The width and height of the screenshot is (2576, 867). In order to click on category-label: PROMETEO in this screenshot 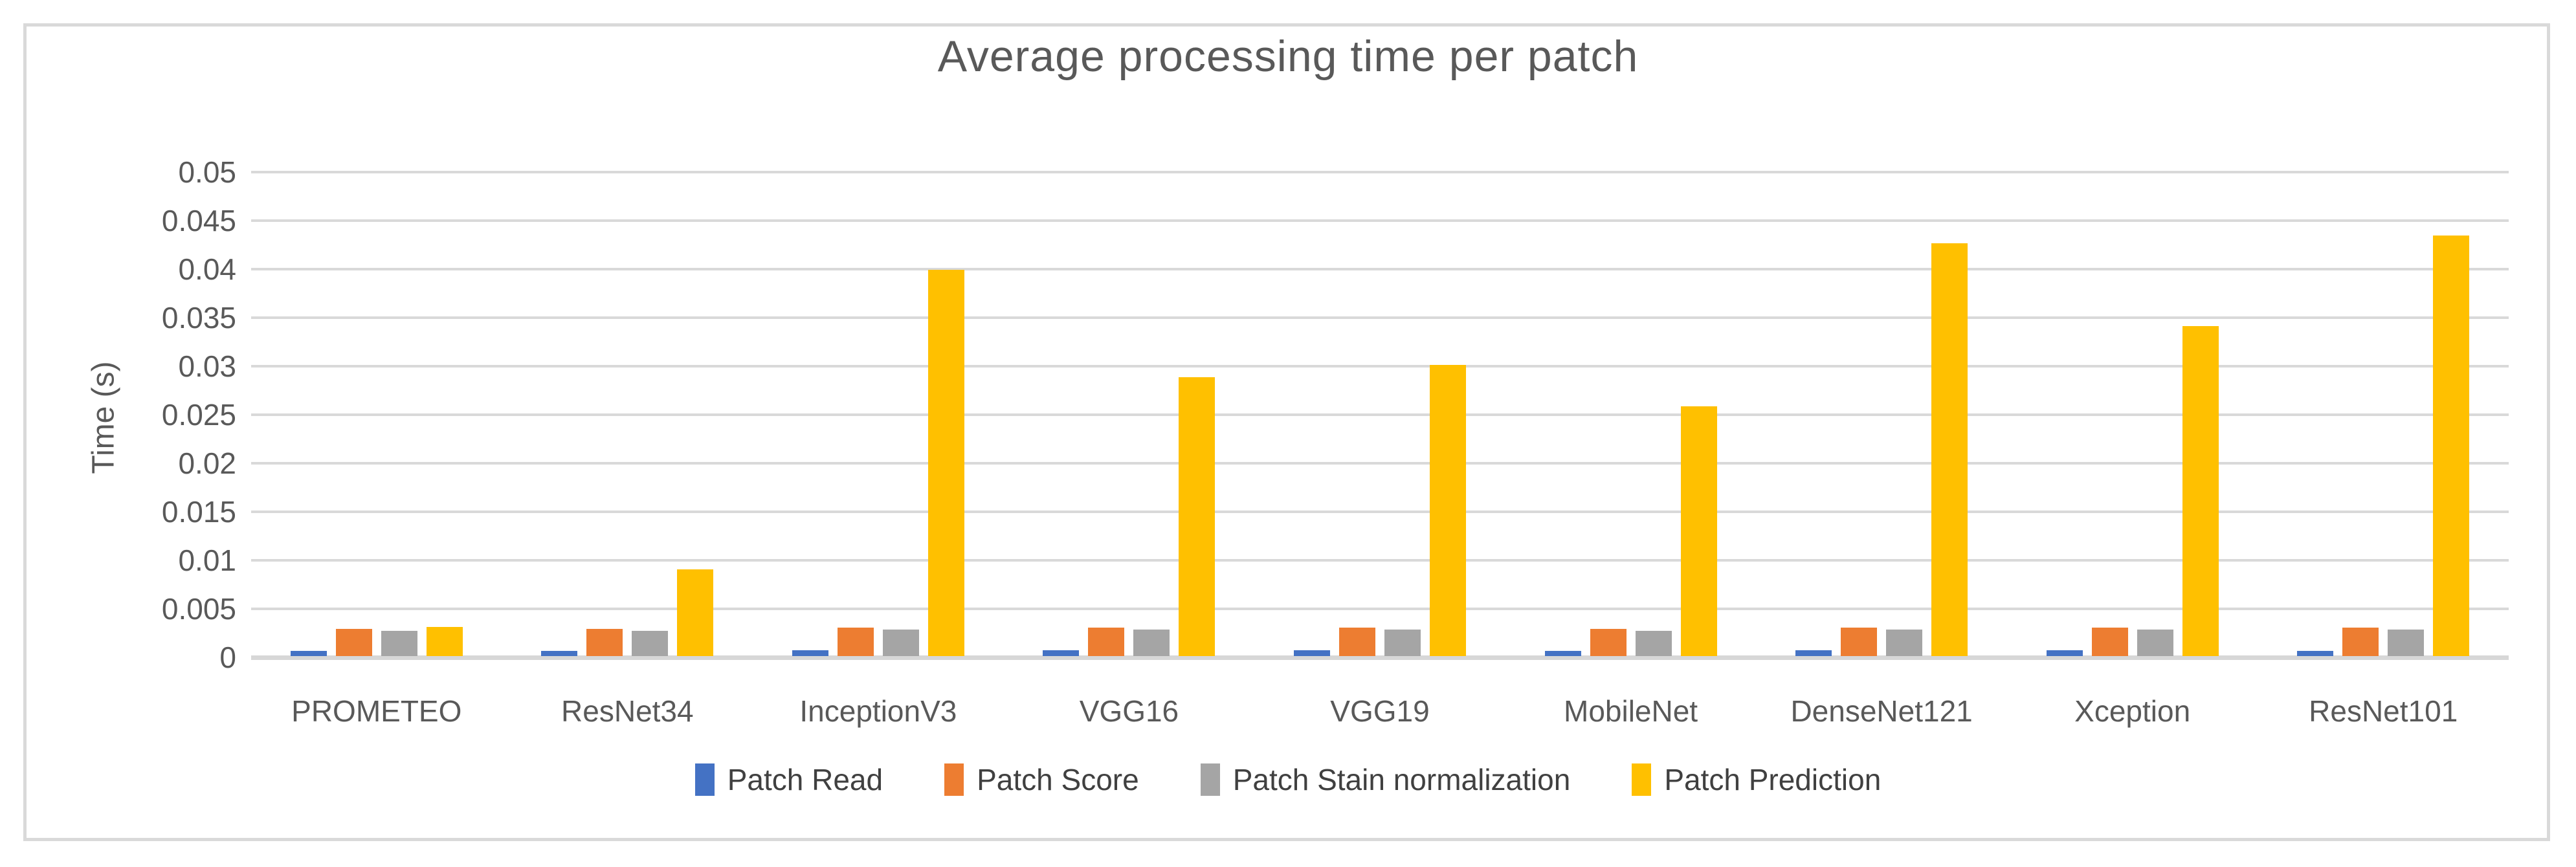, I will do `click(376, 711)`.